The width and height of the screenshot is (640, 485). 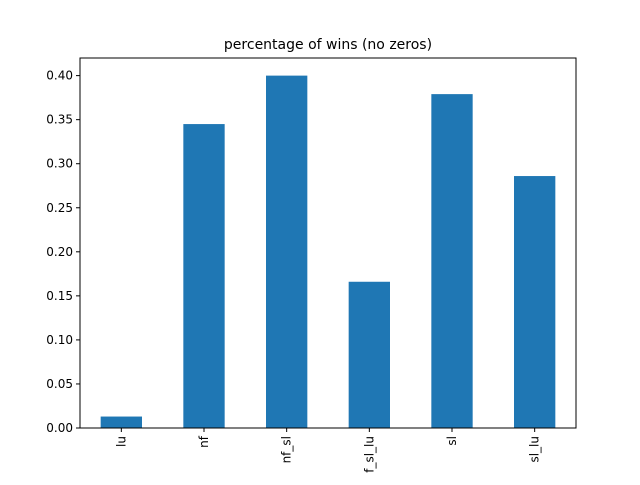 I want to click on chart-title: percentage of wins (no zeros), so click(x=328, y=45).